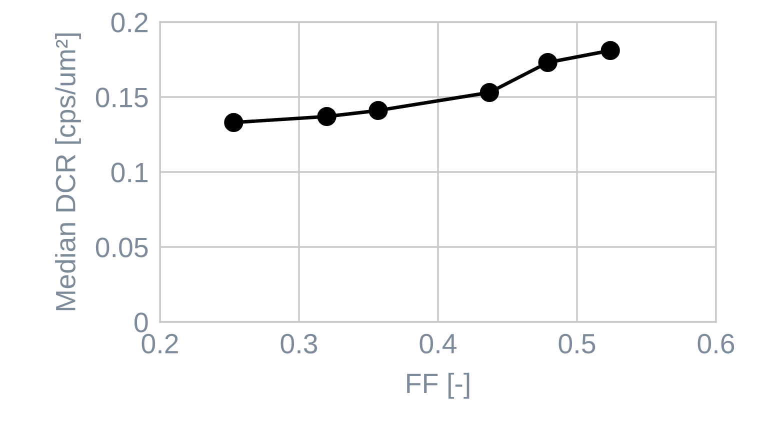  I want to click on x-tick-label: 0.6, so click(716, 344).